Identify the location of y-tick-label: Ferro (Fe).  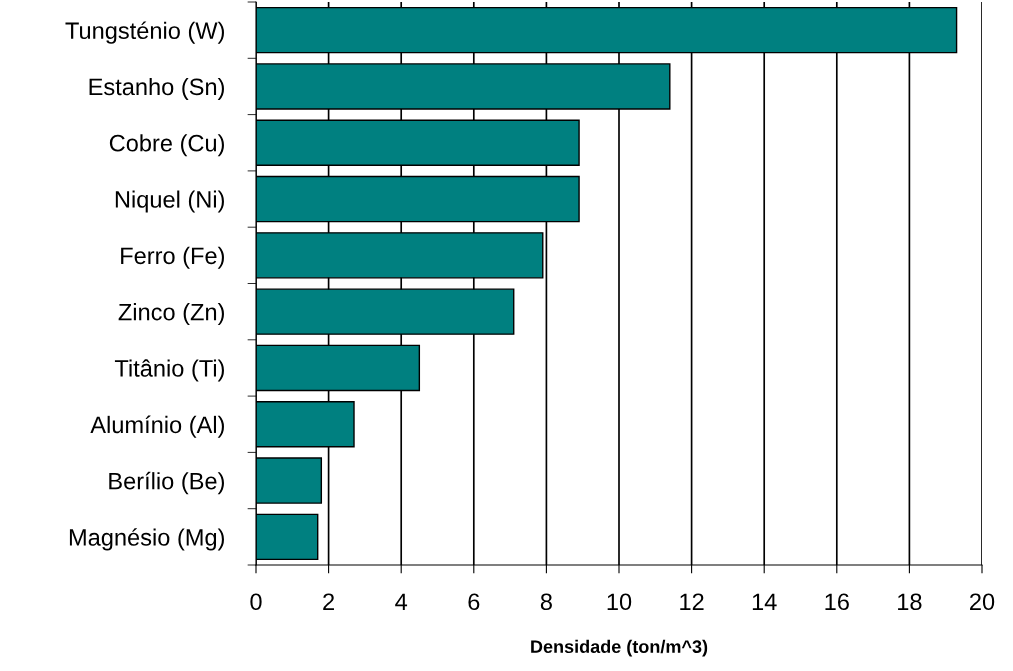
(172, 257).